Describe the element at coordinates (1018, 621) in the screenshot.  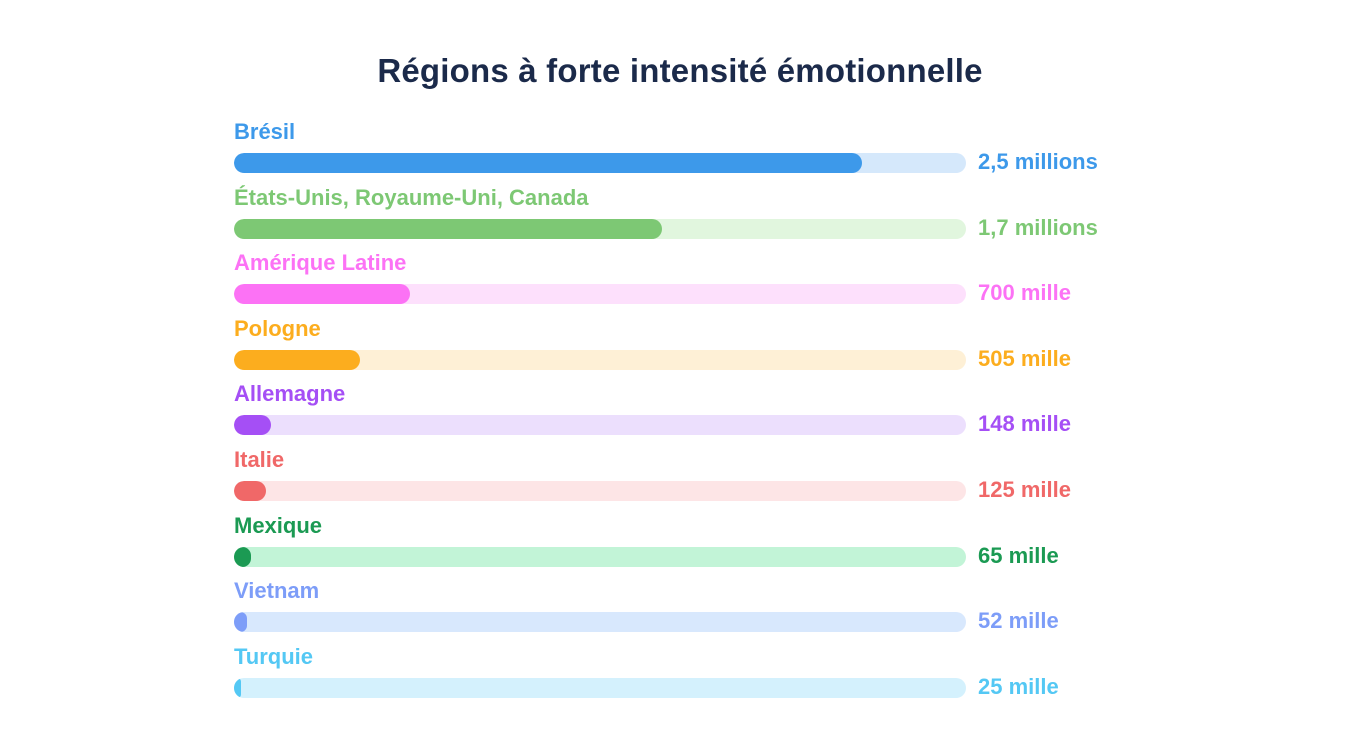
I see `bar-value: 52 mille` at that location.